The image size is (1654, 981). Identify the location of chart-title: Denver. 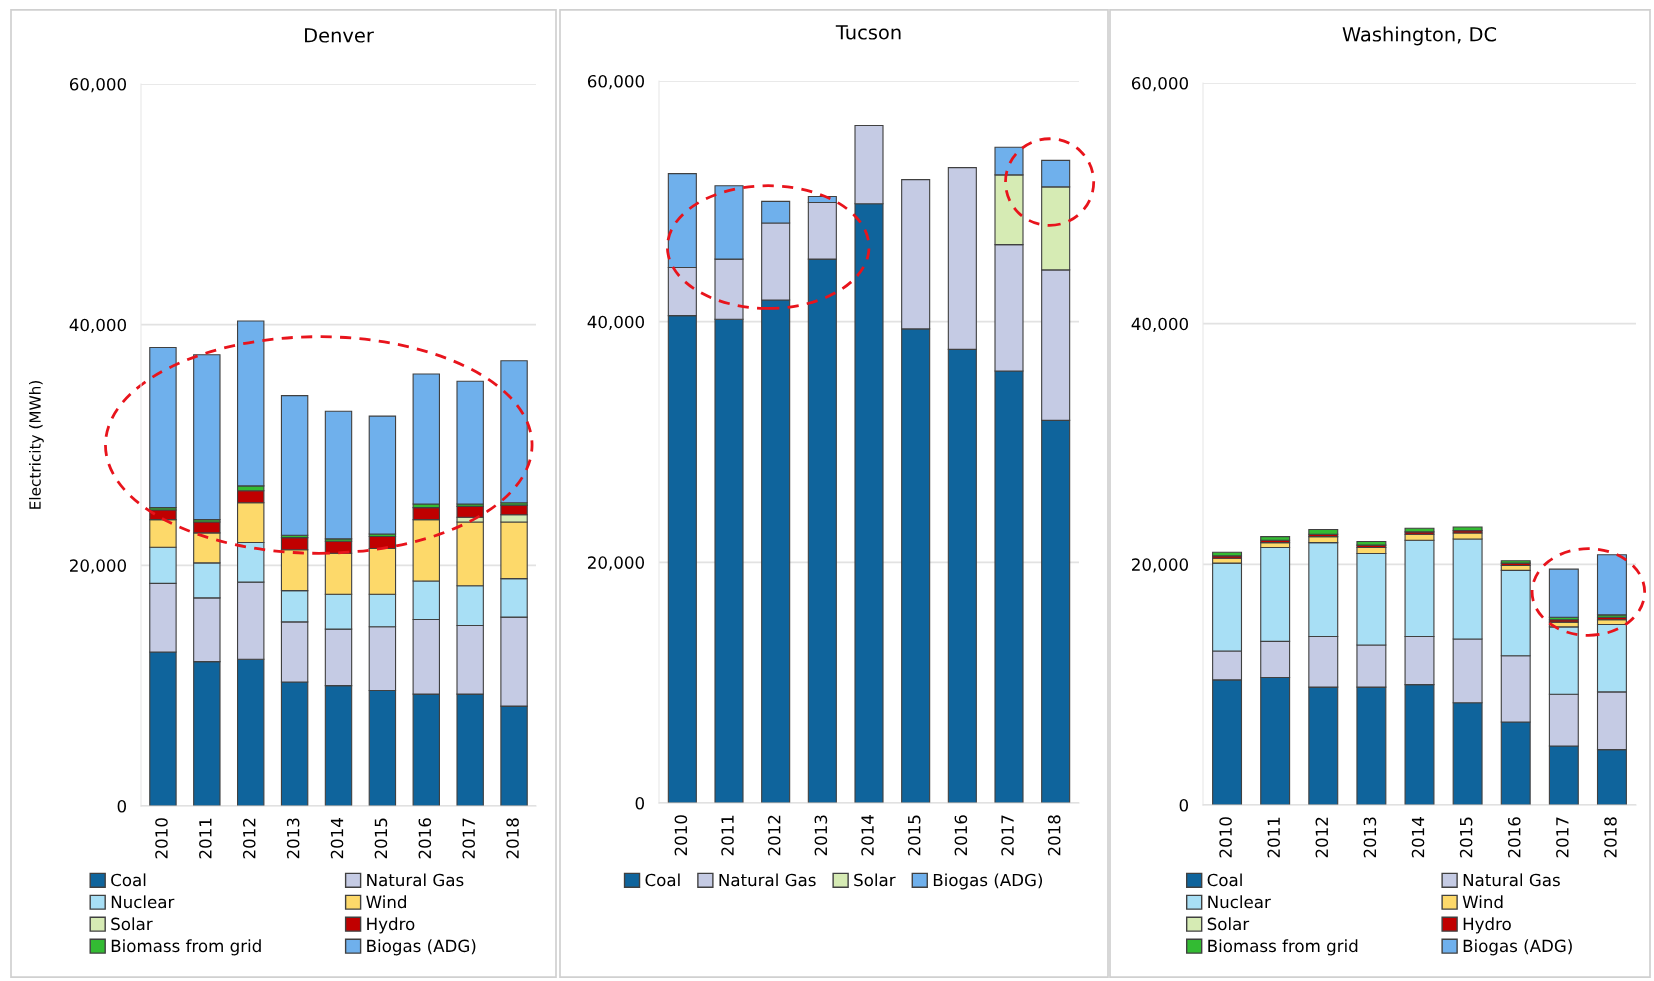
(339, 35).